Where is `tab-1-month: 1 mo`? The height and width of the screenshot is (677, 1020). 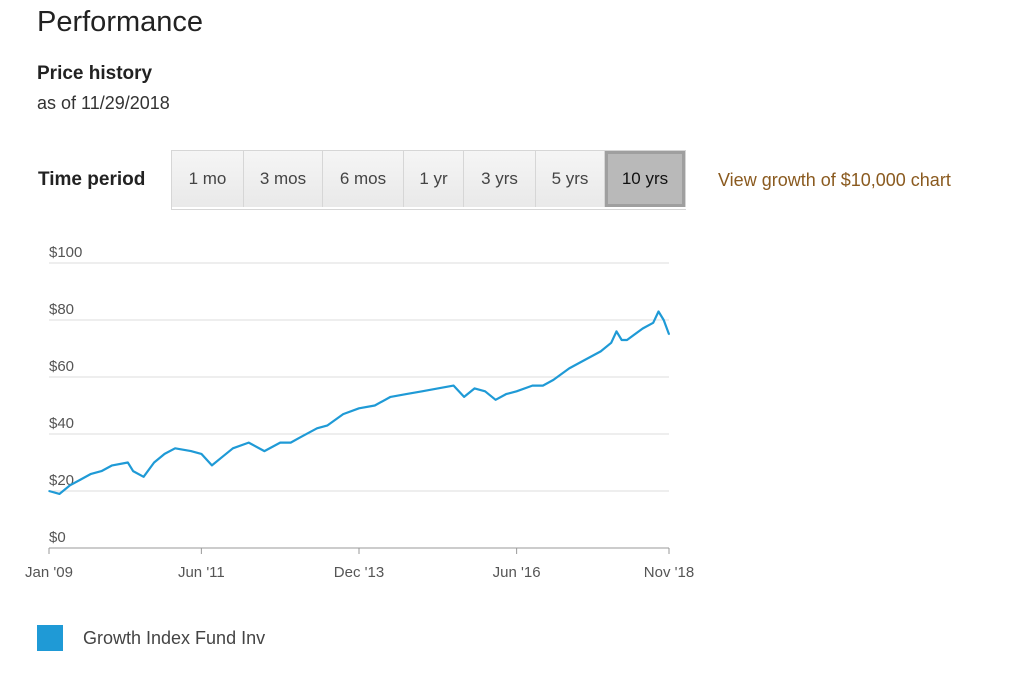
tab-1-month: 1 mo is located at coordinates (208, 179).